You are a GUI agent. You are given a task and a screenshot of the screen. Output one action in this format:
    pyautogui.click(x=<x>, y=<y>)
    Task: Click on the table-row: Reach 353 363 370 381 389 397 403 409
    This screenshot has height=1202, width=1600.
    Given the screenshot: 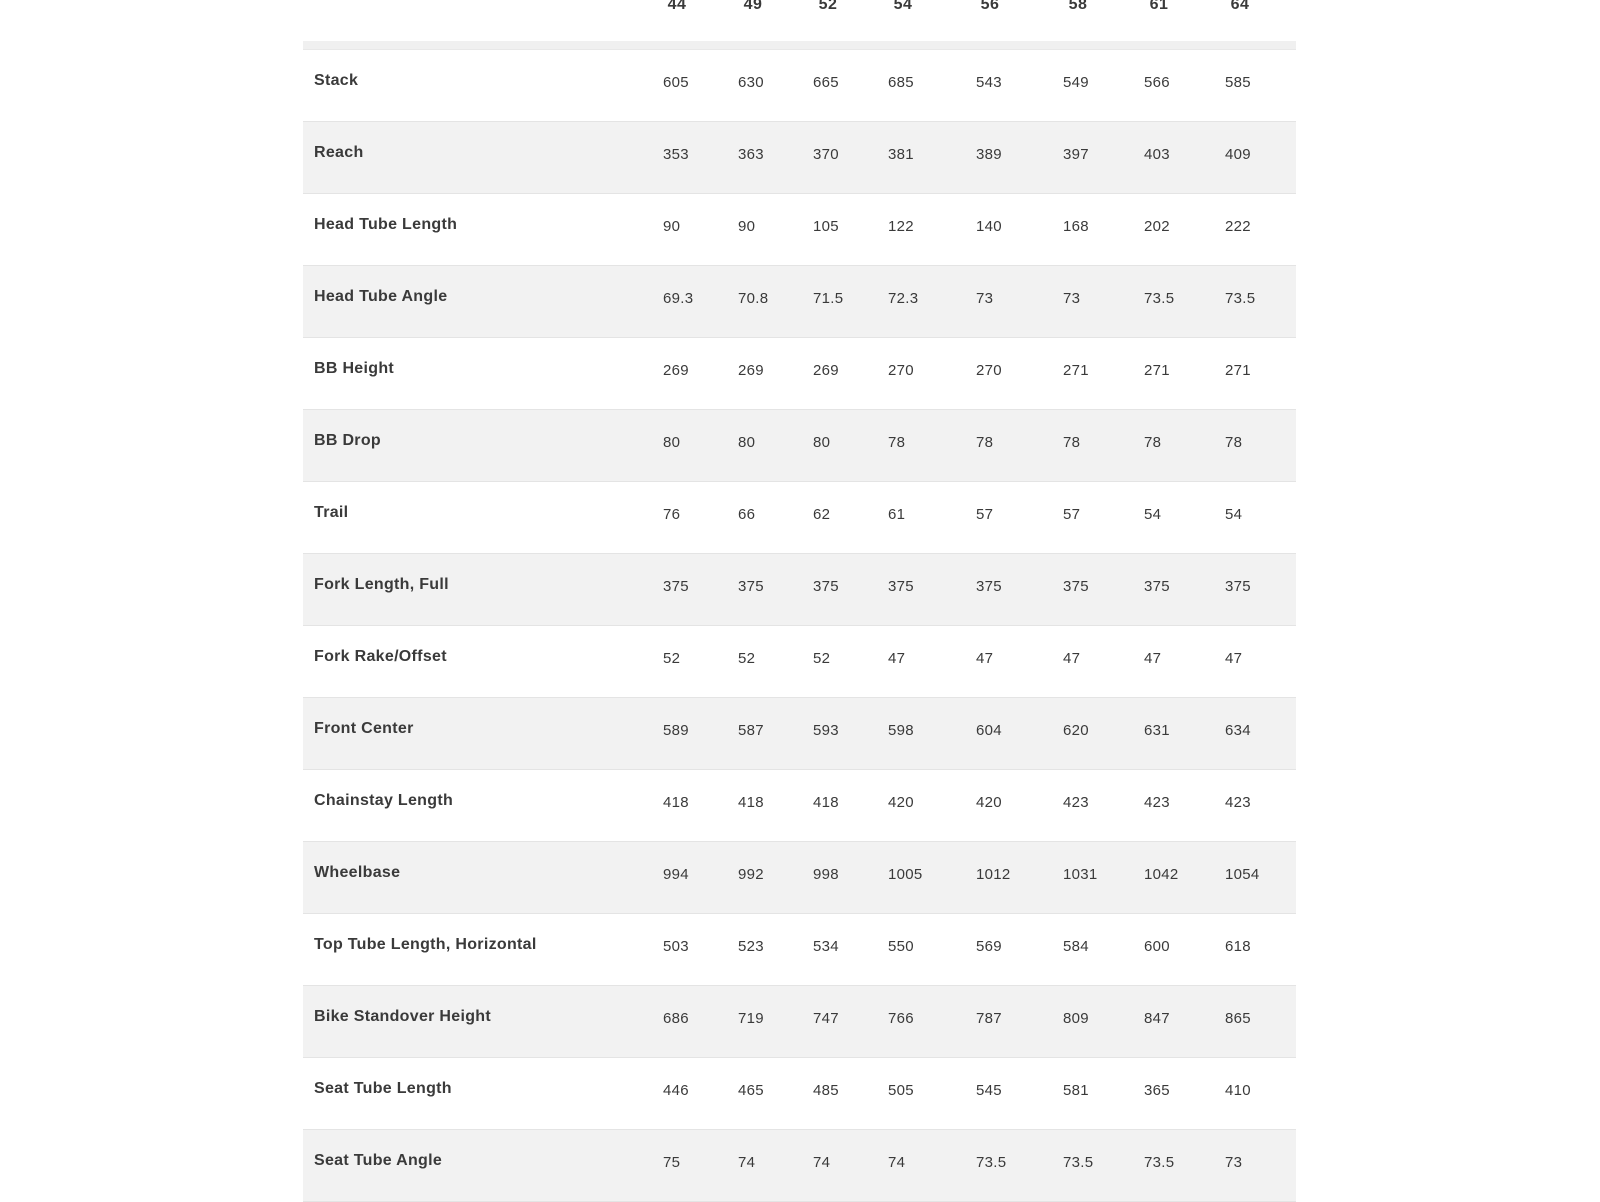 What is the action you would take?
    pyautogui.click(x=799, y=158)
    